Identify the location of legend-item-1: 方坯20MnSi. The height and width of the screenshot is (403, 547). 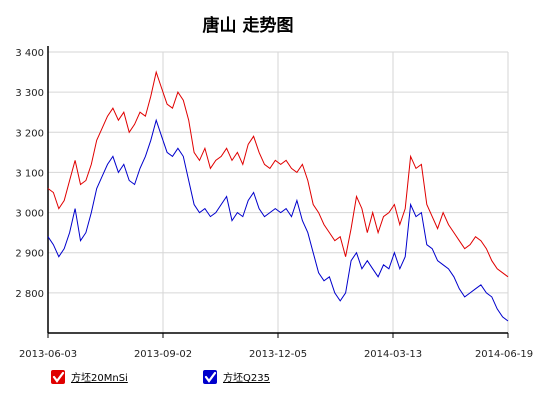
(89, 377).